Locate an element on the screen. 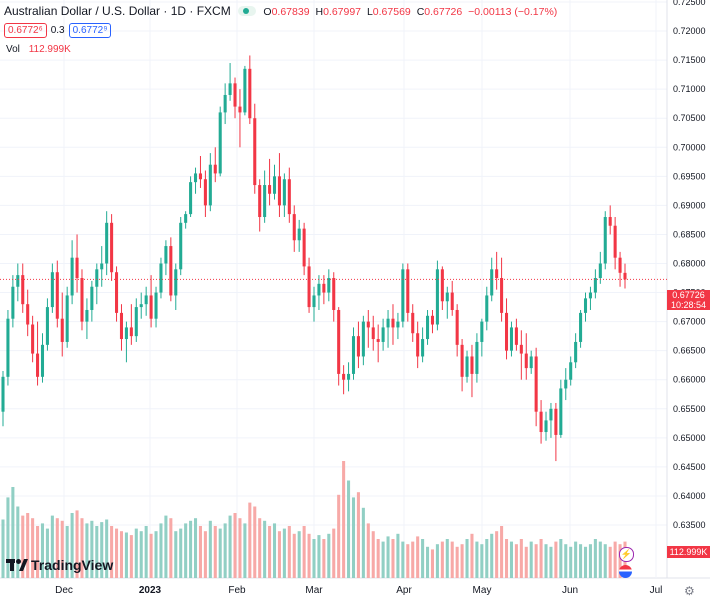 Image resolution: width=710 pixels, height=600 pixels. volume-value: 112.999K is located at coordinates (49, 49).